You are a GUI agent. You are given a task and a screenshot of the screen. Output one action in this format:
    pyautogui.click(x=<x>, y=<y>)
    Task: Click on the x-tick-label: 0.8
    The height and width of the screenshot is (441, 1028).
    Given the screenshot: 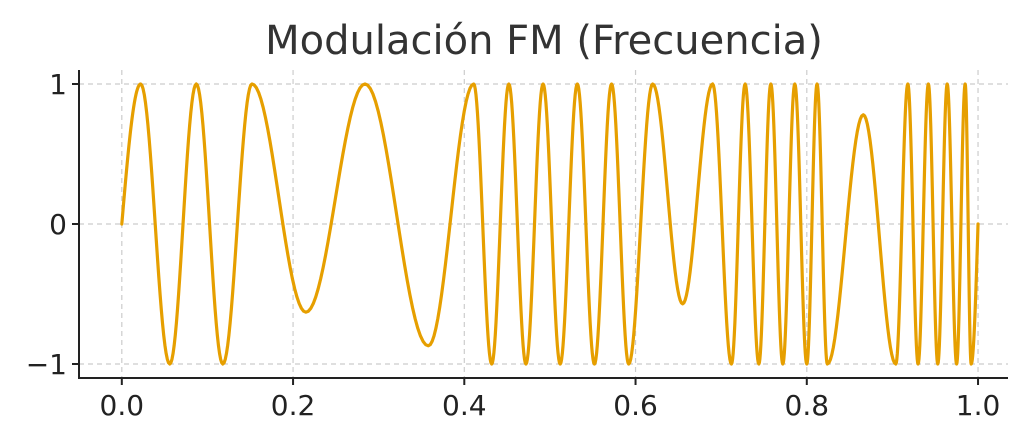 What is the action you would take?
    pyautogui.click(x=807, y=405)
    